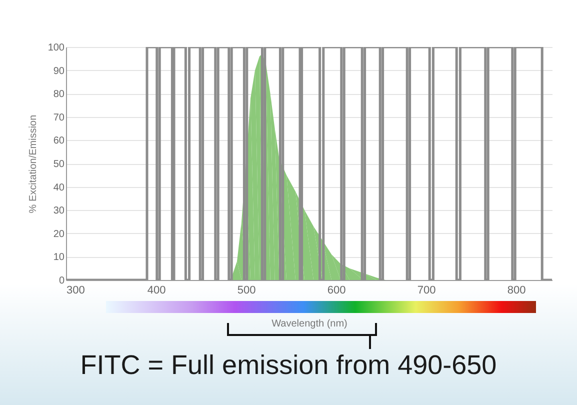 The width and height of the screenshot is (577, 405). I want to click on y-tick-label: 50, so click(59, 164).